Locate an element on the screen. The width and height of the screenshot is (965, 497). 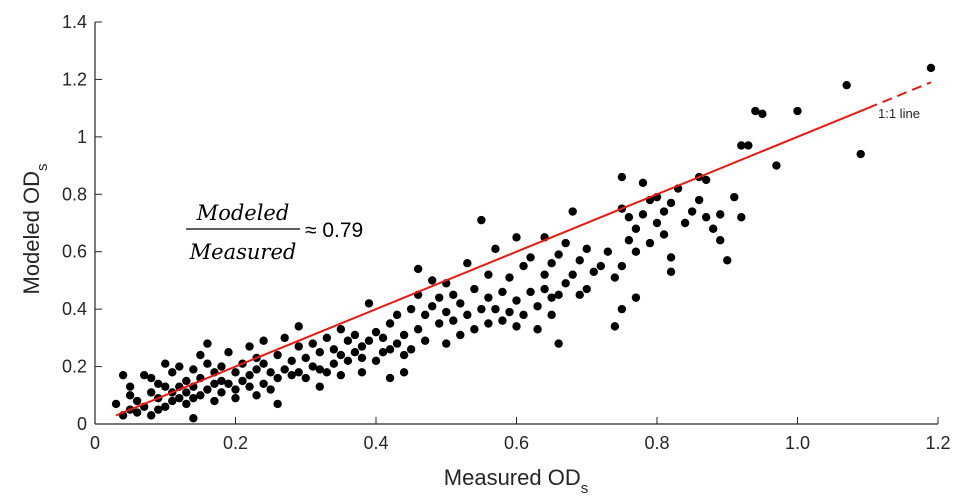
x-tick-label: 0.4 is located at coordinates (375, 443).